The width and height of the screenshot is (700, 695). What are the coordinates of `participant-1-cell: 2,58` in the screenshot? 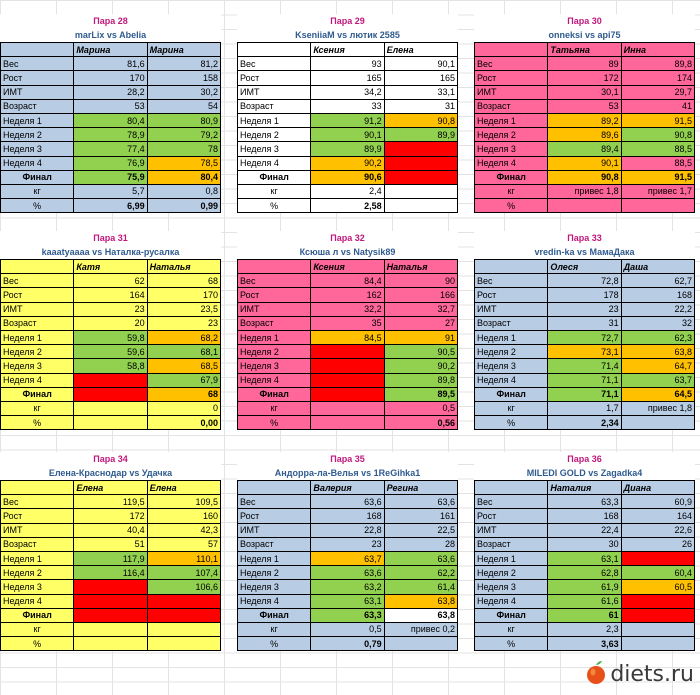 It's located at (347, 206).